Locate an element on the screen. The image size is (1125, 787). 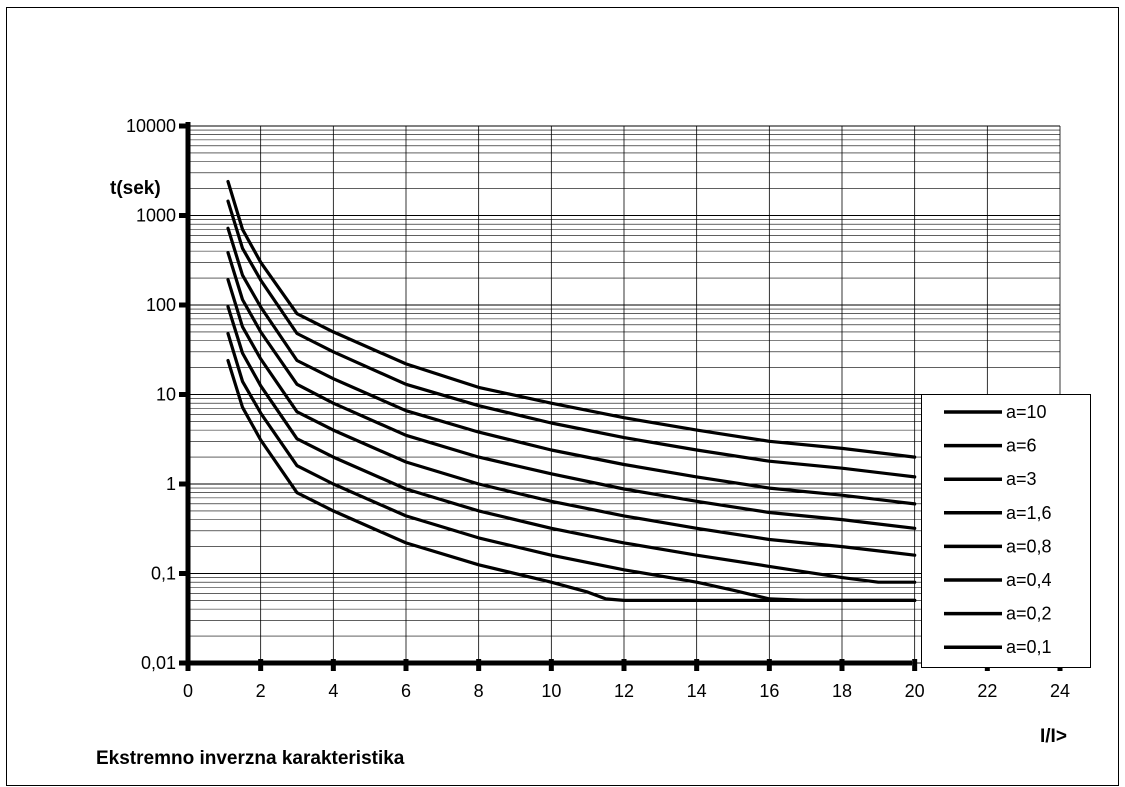
x-tick-label: 12 is located at coordinates (624, 691).